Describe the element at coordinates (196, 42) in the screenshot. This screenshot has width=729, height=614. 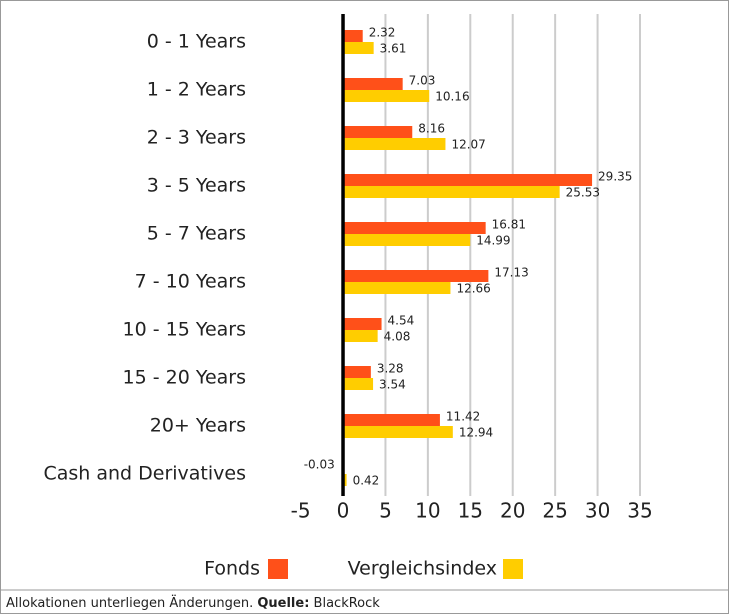
I see `category-label: 0 - 1 Years` at that location.